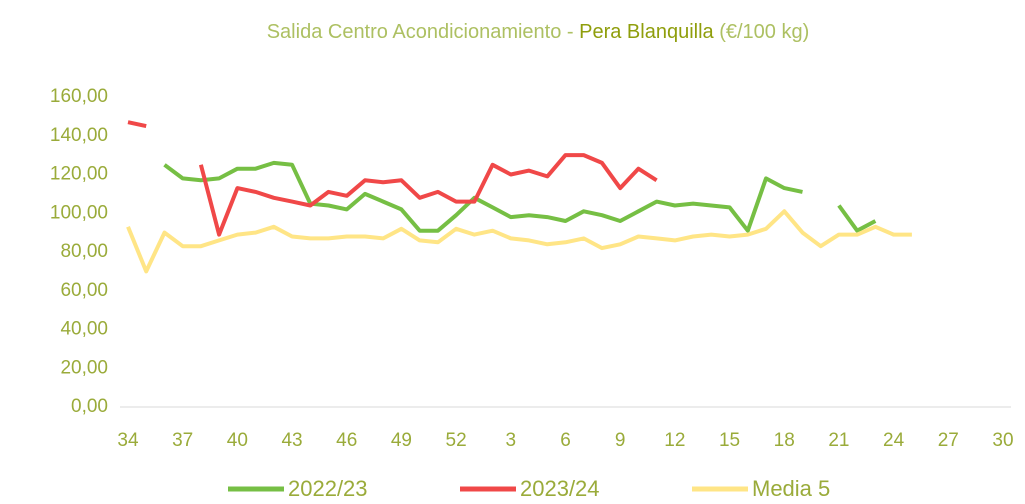 This screenshot has height=504, width=1025. Describe the element at coordinates (894, 440) in the screenshot. I see `x-tick-label: 24` at that location.